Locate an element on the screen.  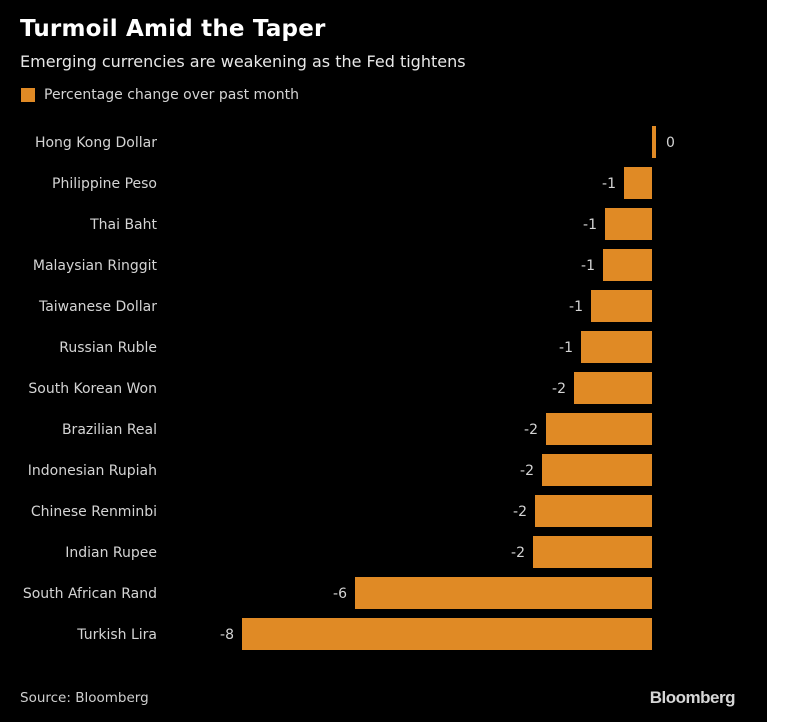
value-label: 0 is located at coordinates (670, 143).